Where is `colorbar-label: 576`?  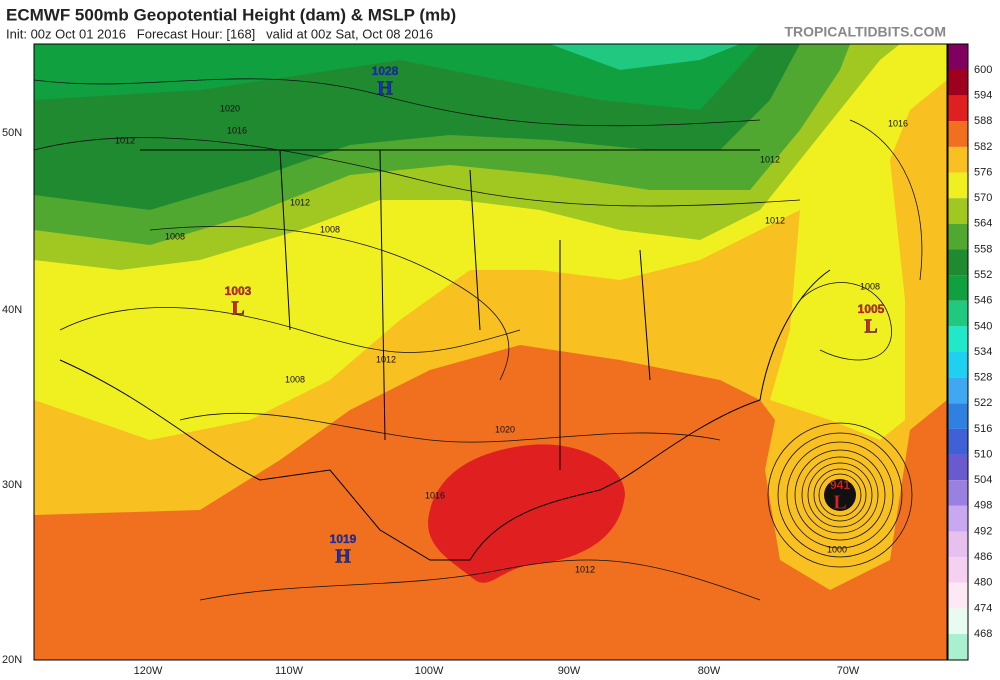 colorbar-label: 576 is located at coordinates (983, 172).